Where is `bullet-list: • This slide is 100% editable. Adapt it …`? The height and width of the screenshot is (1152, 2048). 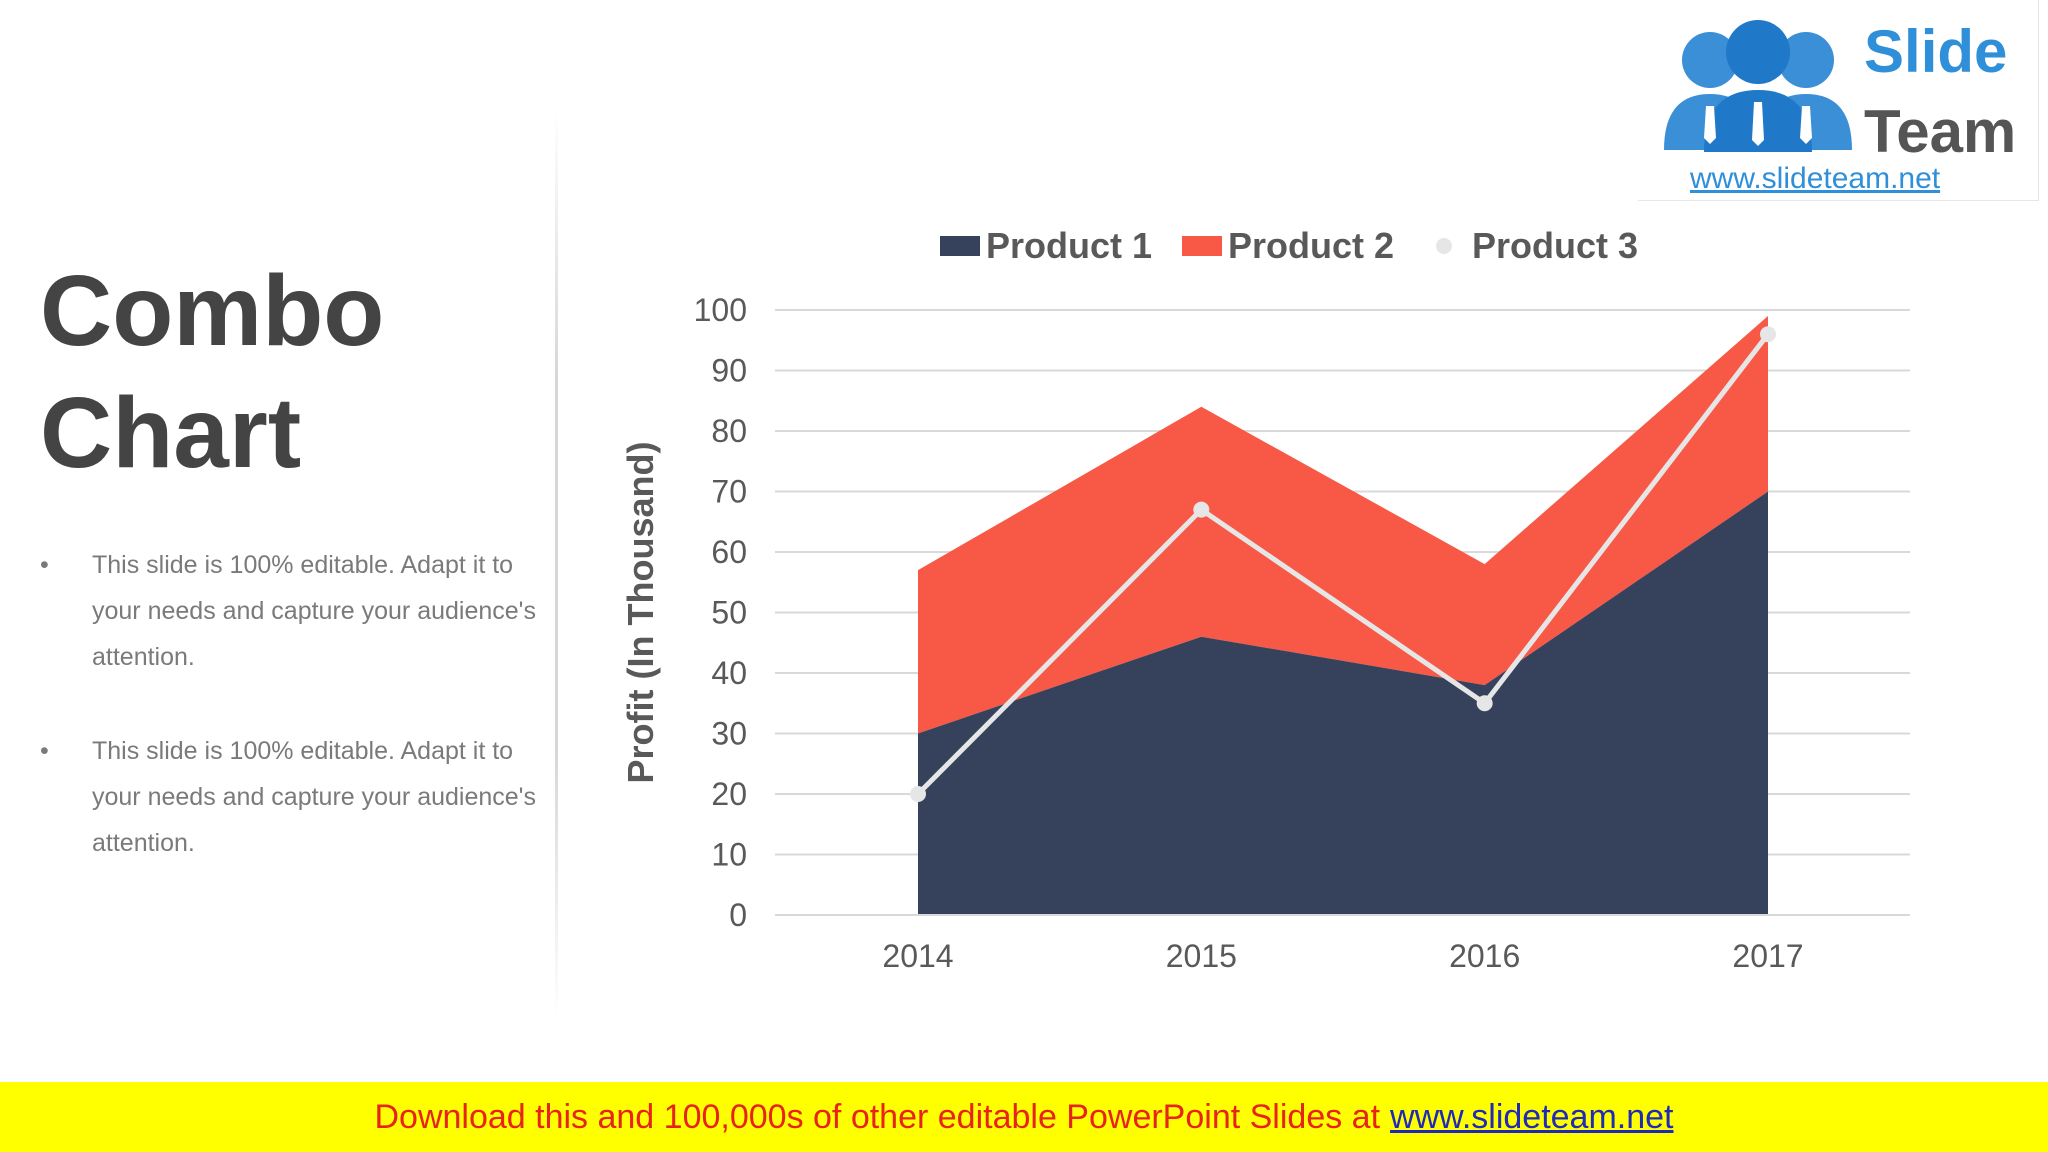
bullet-list: • This slide is 100% editable. Adapt it … is located at coordinates (300, 728).